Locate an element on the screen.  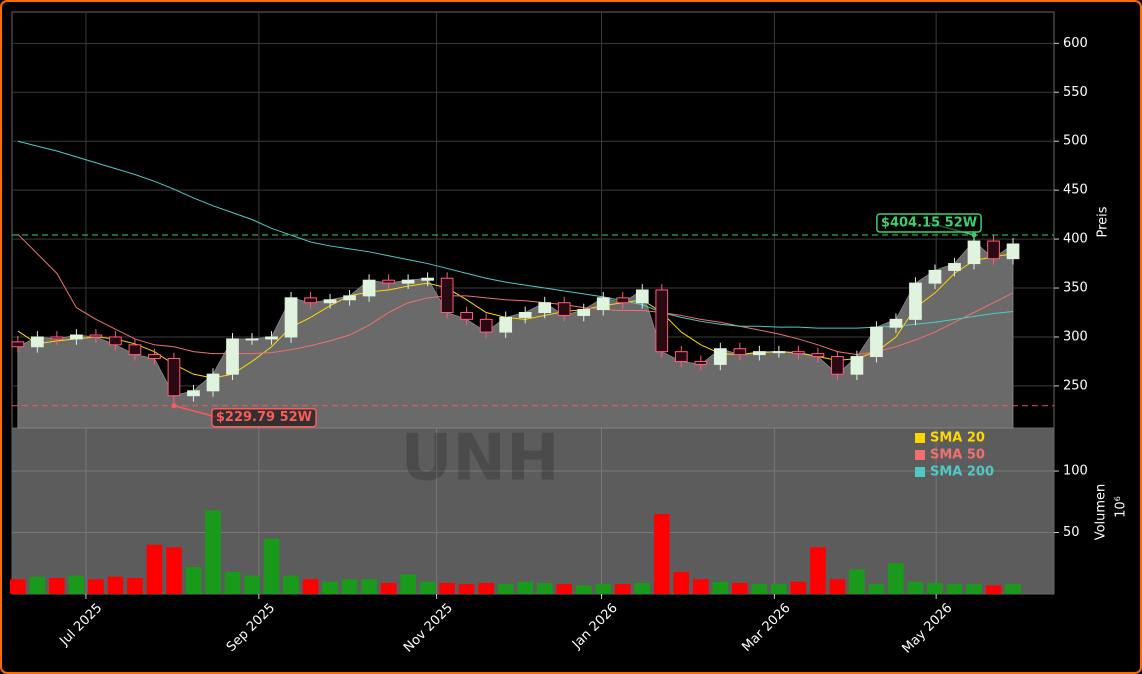
y-tick-label: 250 is located at coordinates (1075, 385).